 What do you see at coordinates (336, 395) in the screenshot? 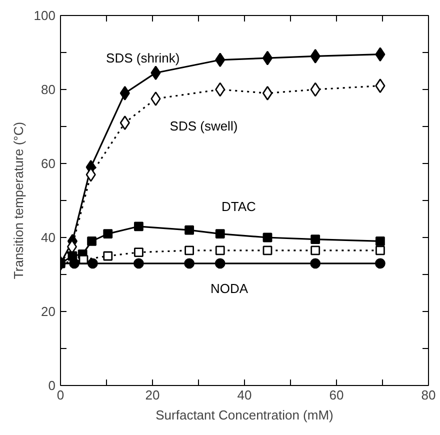
I see `x-tick-label: 60` at bounding box center [336, 395].